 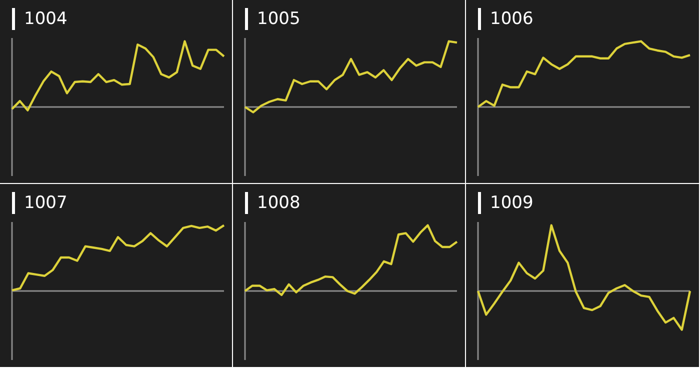 What do you see at coordinates (506, 203) in the screenshot?
I see `chart-title: 1009` at bounding box center [506, 203].